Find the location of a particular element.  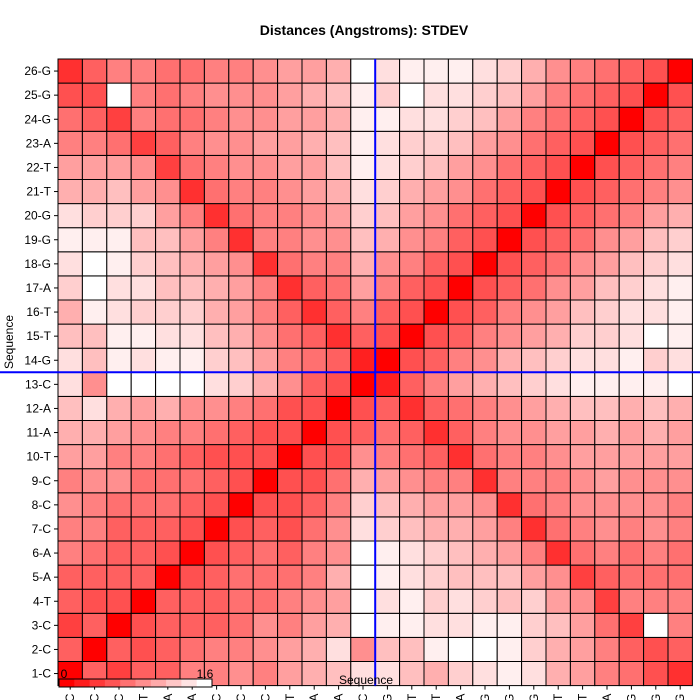

y-tick-label: 15-T is located at coordinates (38, 336).